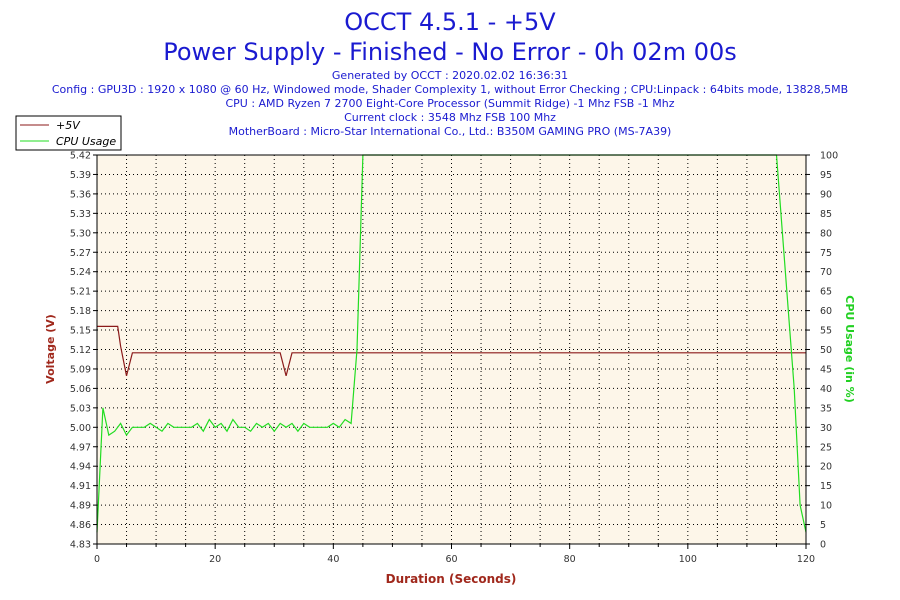  Describe the element at coordinates (215, 559) in the screenshot. I see `x-tick-label: 20` at that location.